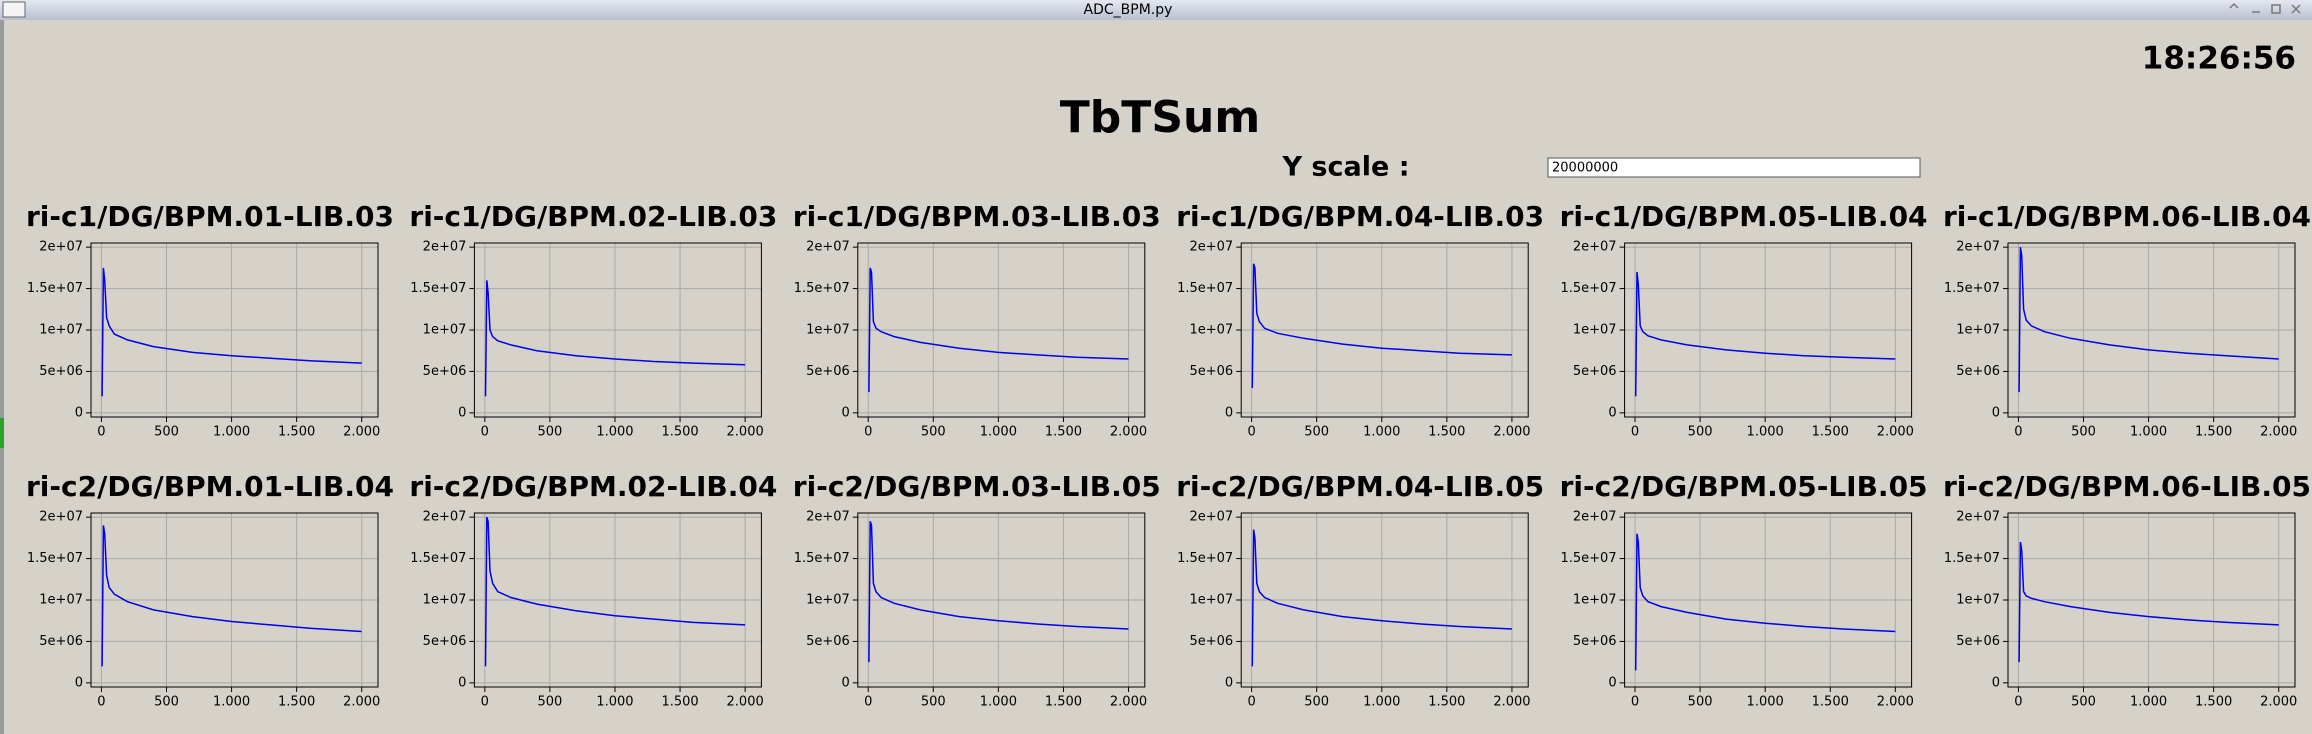 This screenshot has height=734, width=2312. I want to click on page-title: TbTSum, so click(1160, 117).